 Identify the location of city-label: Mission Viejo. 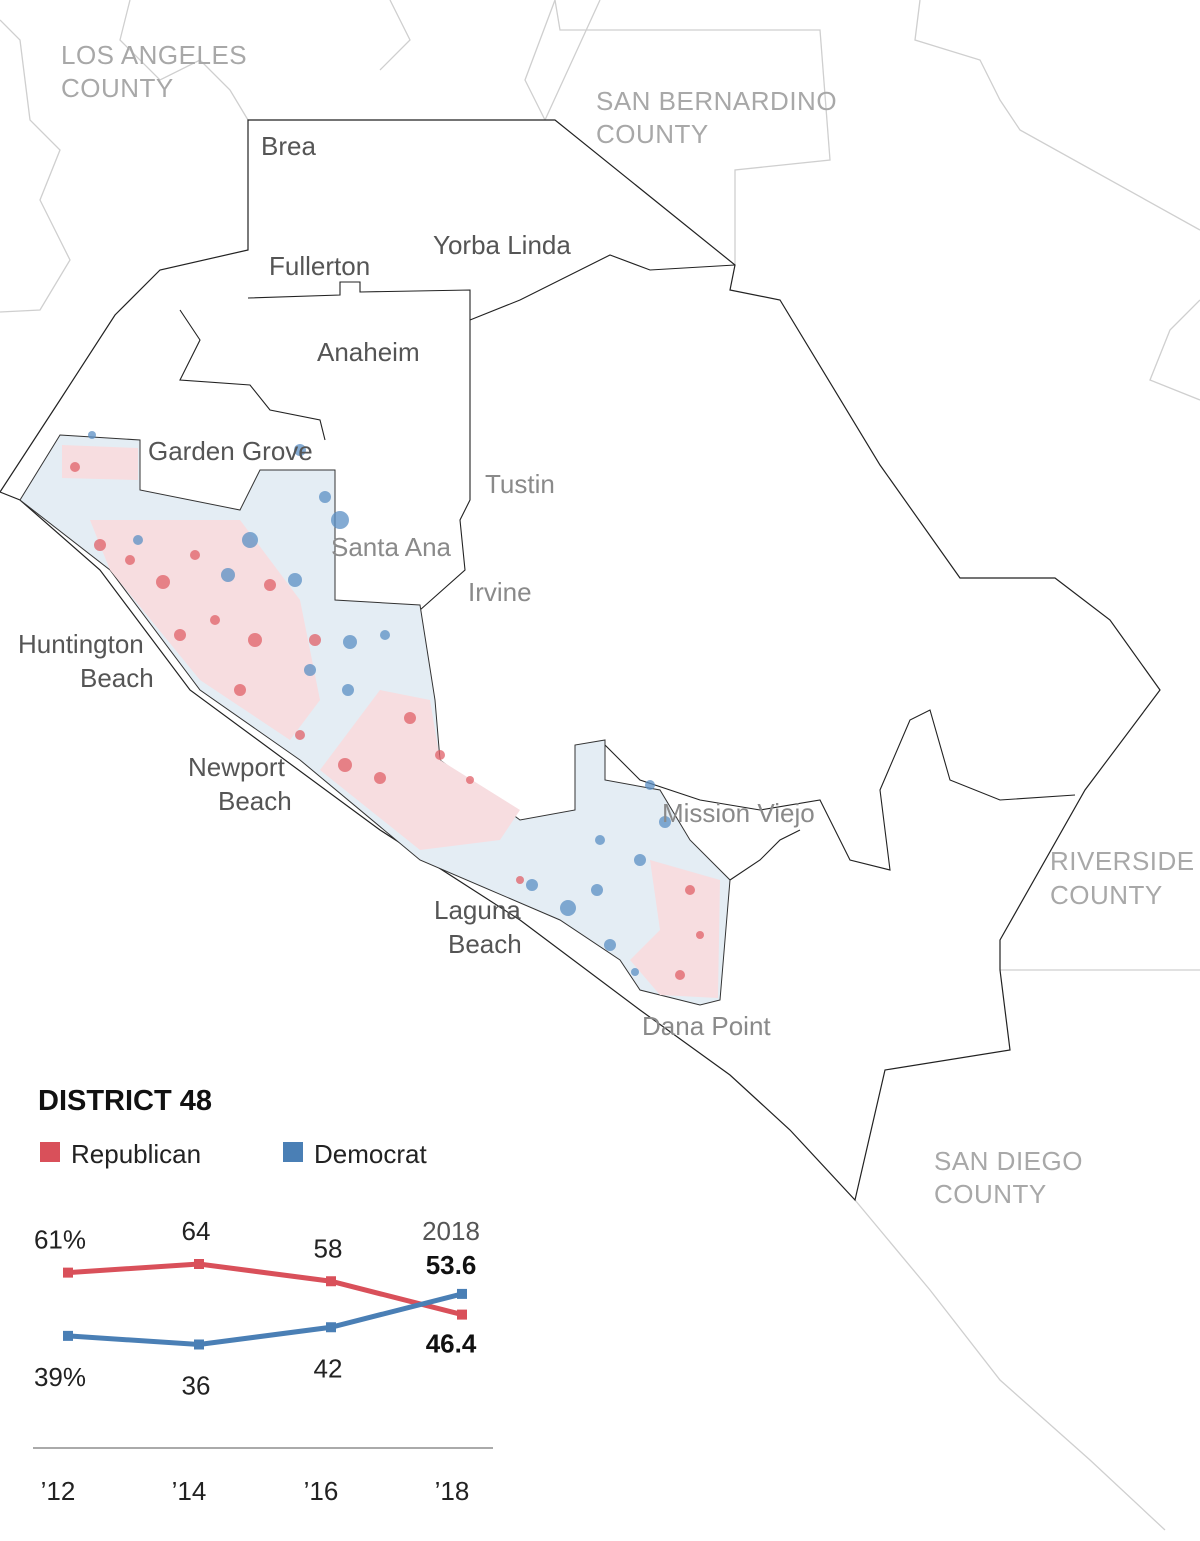
(738, 813).